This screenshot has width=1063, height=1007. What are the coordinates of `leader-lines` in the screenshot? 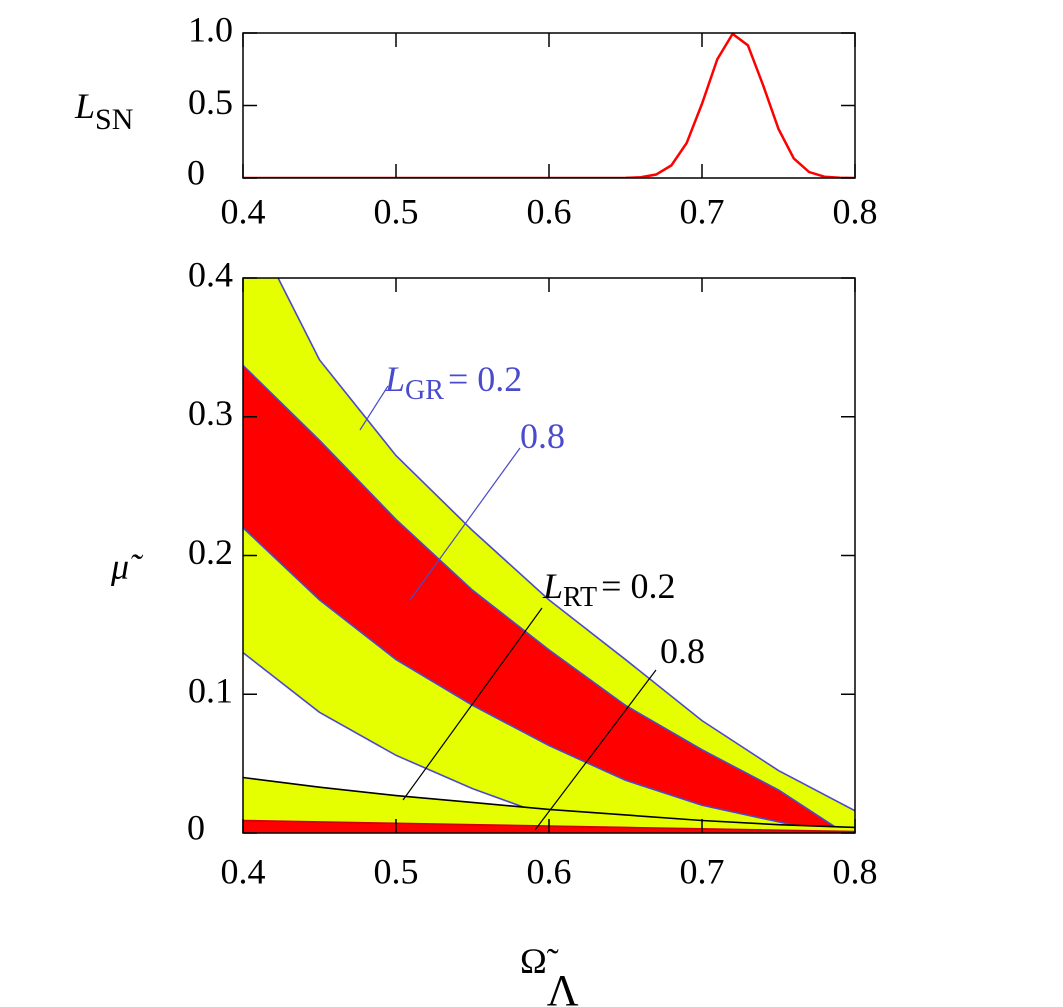 It's located at (508, 608).